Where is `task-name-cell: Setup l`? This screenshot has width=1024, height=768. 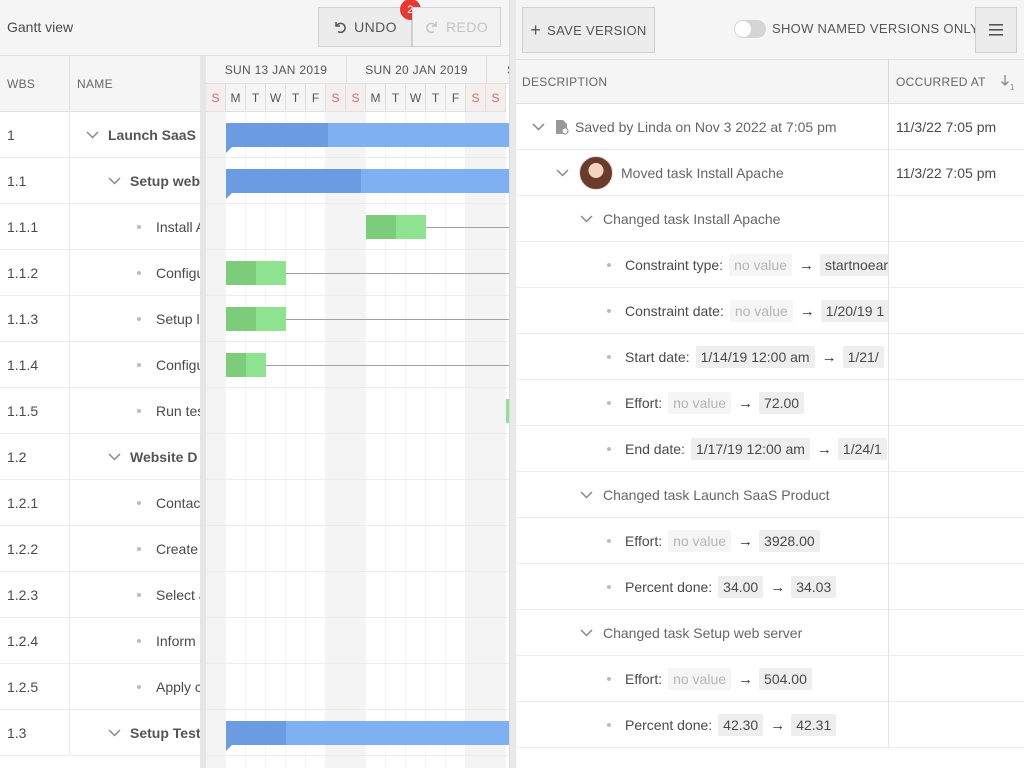 task-name-cell: Setup l is located at coordinates (168, 319).